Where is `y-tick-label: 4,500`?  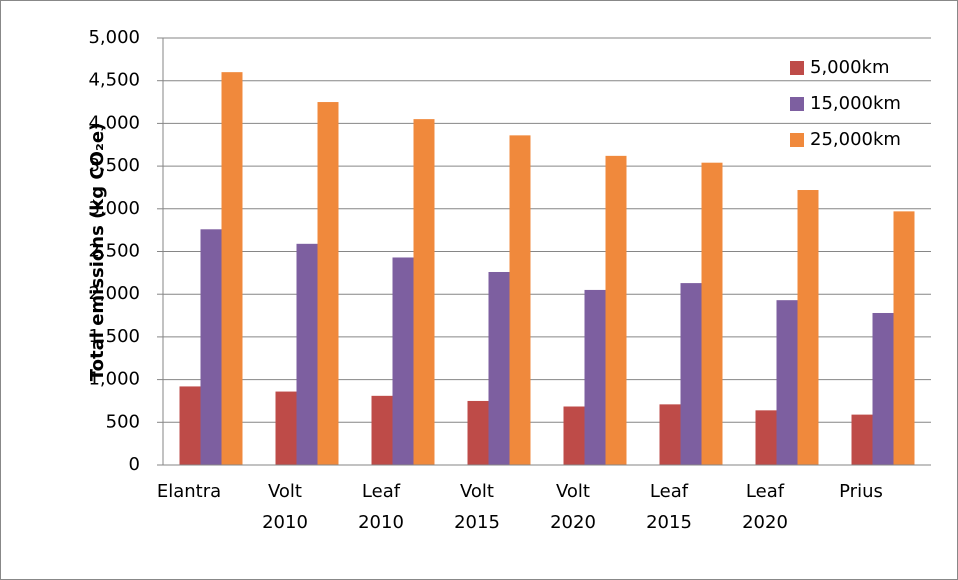 y-tick-label: 4,500 is located at coordinates (114, 80).